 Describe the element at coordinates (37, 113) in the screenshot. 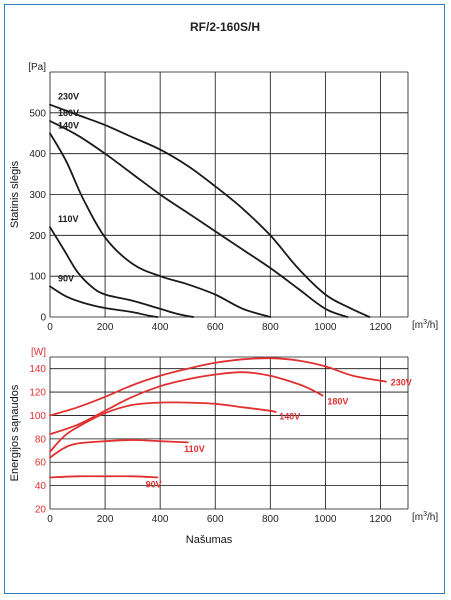

I see `pressure-ytick-label: 500` at that location.